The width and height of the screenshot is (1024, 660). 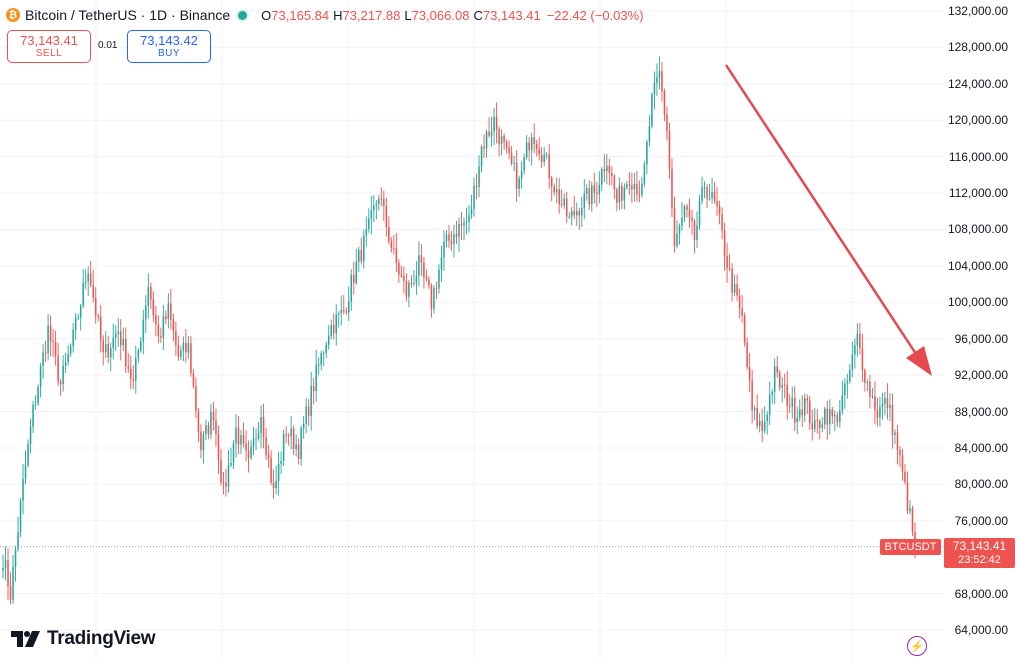 I want to click on buy-button: 73,143.42 BUY, so click(x=169, y=46).